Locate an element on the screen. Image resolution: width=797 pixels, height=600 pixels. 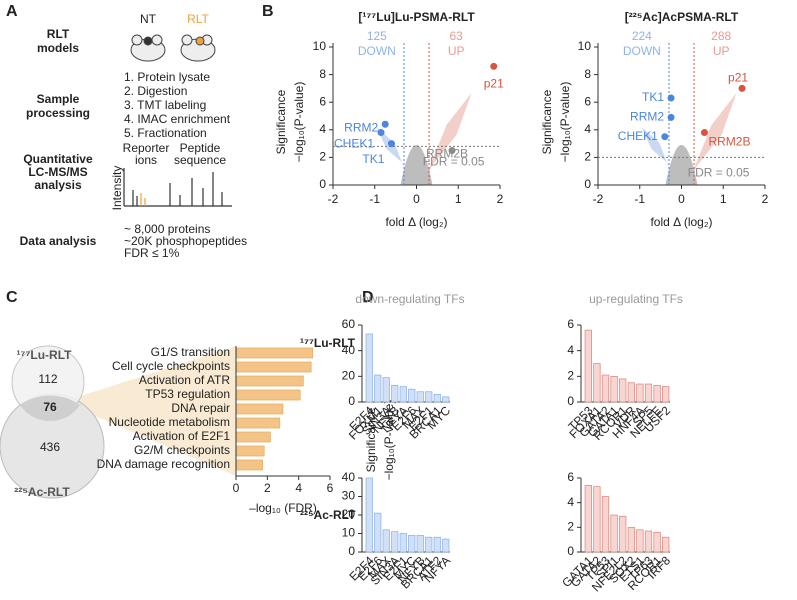
spectrum-axis: Intensity is located at coordinates (117, 188).